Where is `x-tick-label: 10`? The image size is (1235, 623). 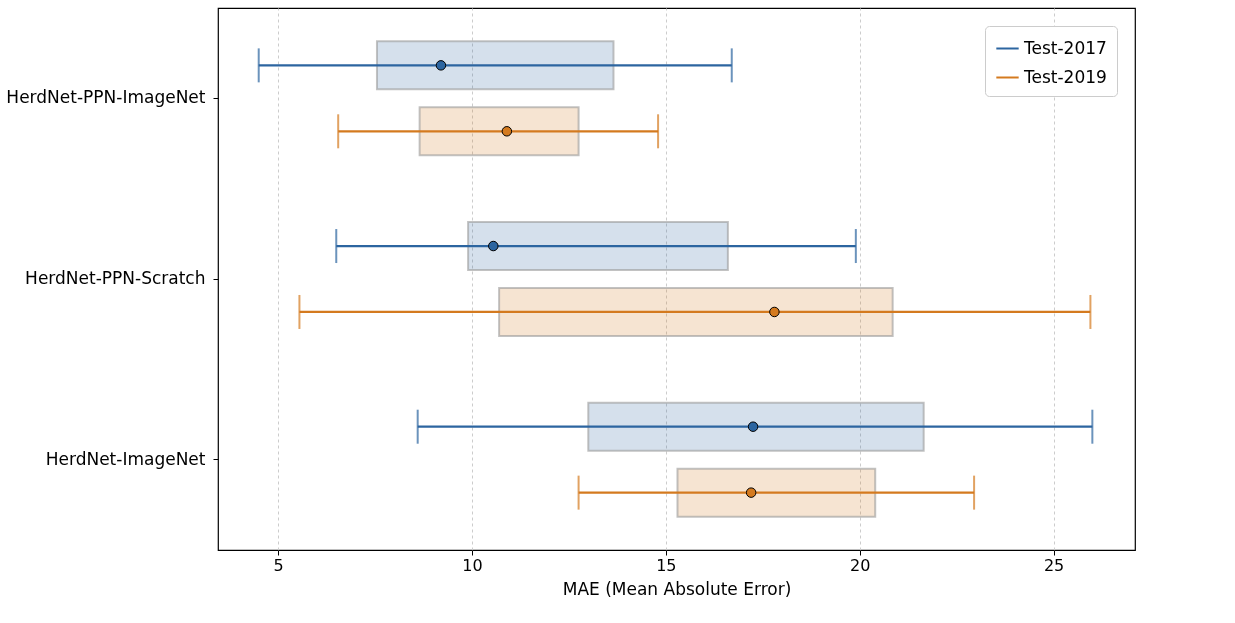
x-tick-label: 10 is located at coordinates (472, 565).